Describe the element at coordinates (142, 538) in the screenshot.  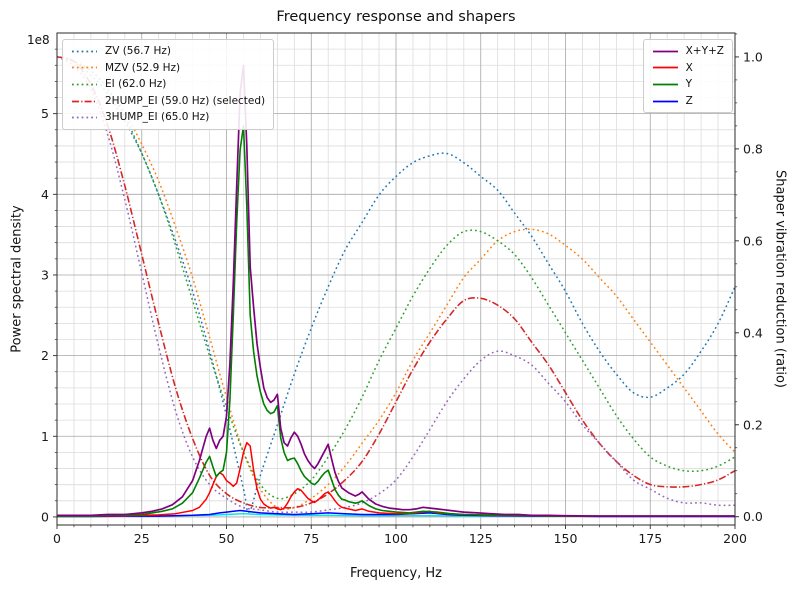
I see `x-tick-label: 25` at that location.